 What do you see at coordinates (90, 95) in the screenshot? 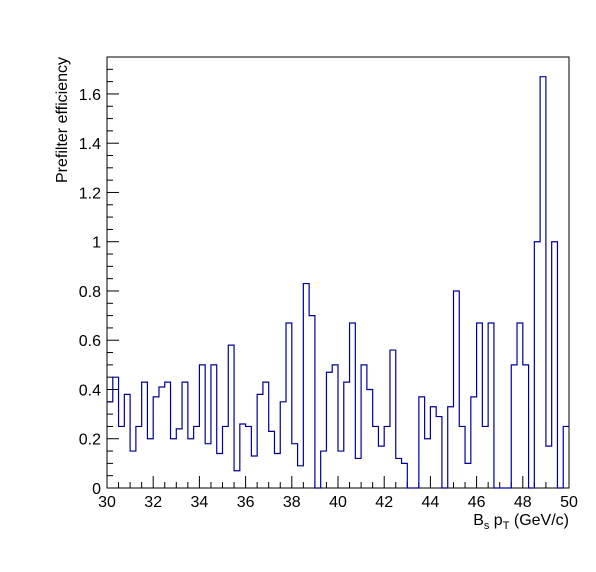
I see `y-tick-label: 1.6` at bounding box center [90, 95].